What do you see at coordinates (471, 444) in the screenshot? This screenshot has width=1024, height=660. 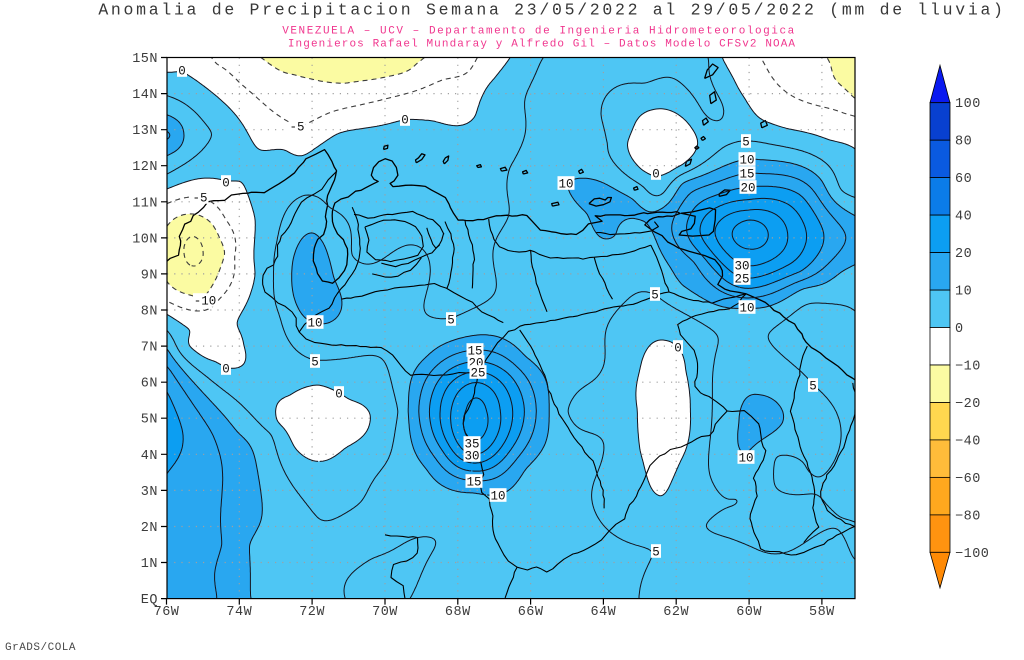 I see `svg-text: 35` at bounding box center [471, 444].